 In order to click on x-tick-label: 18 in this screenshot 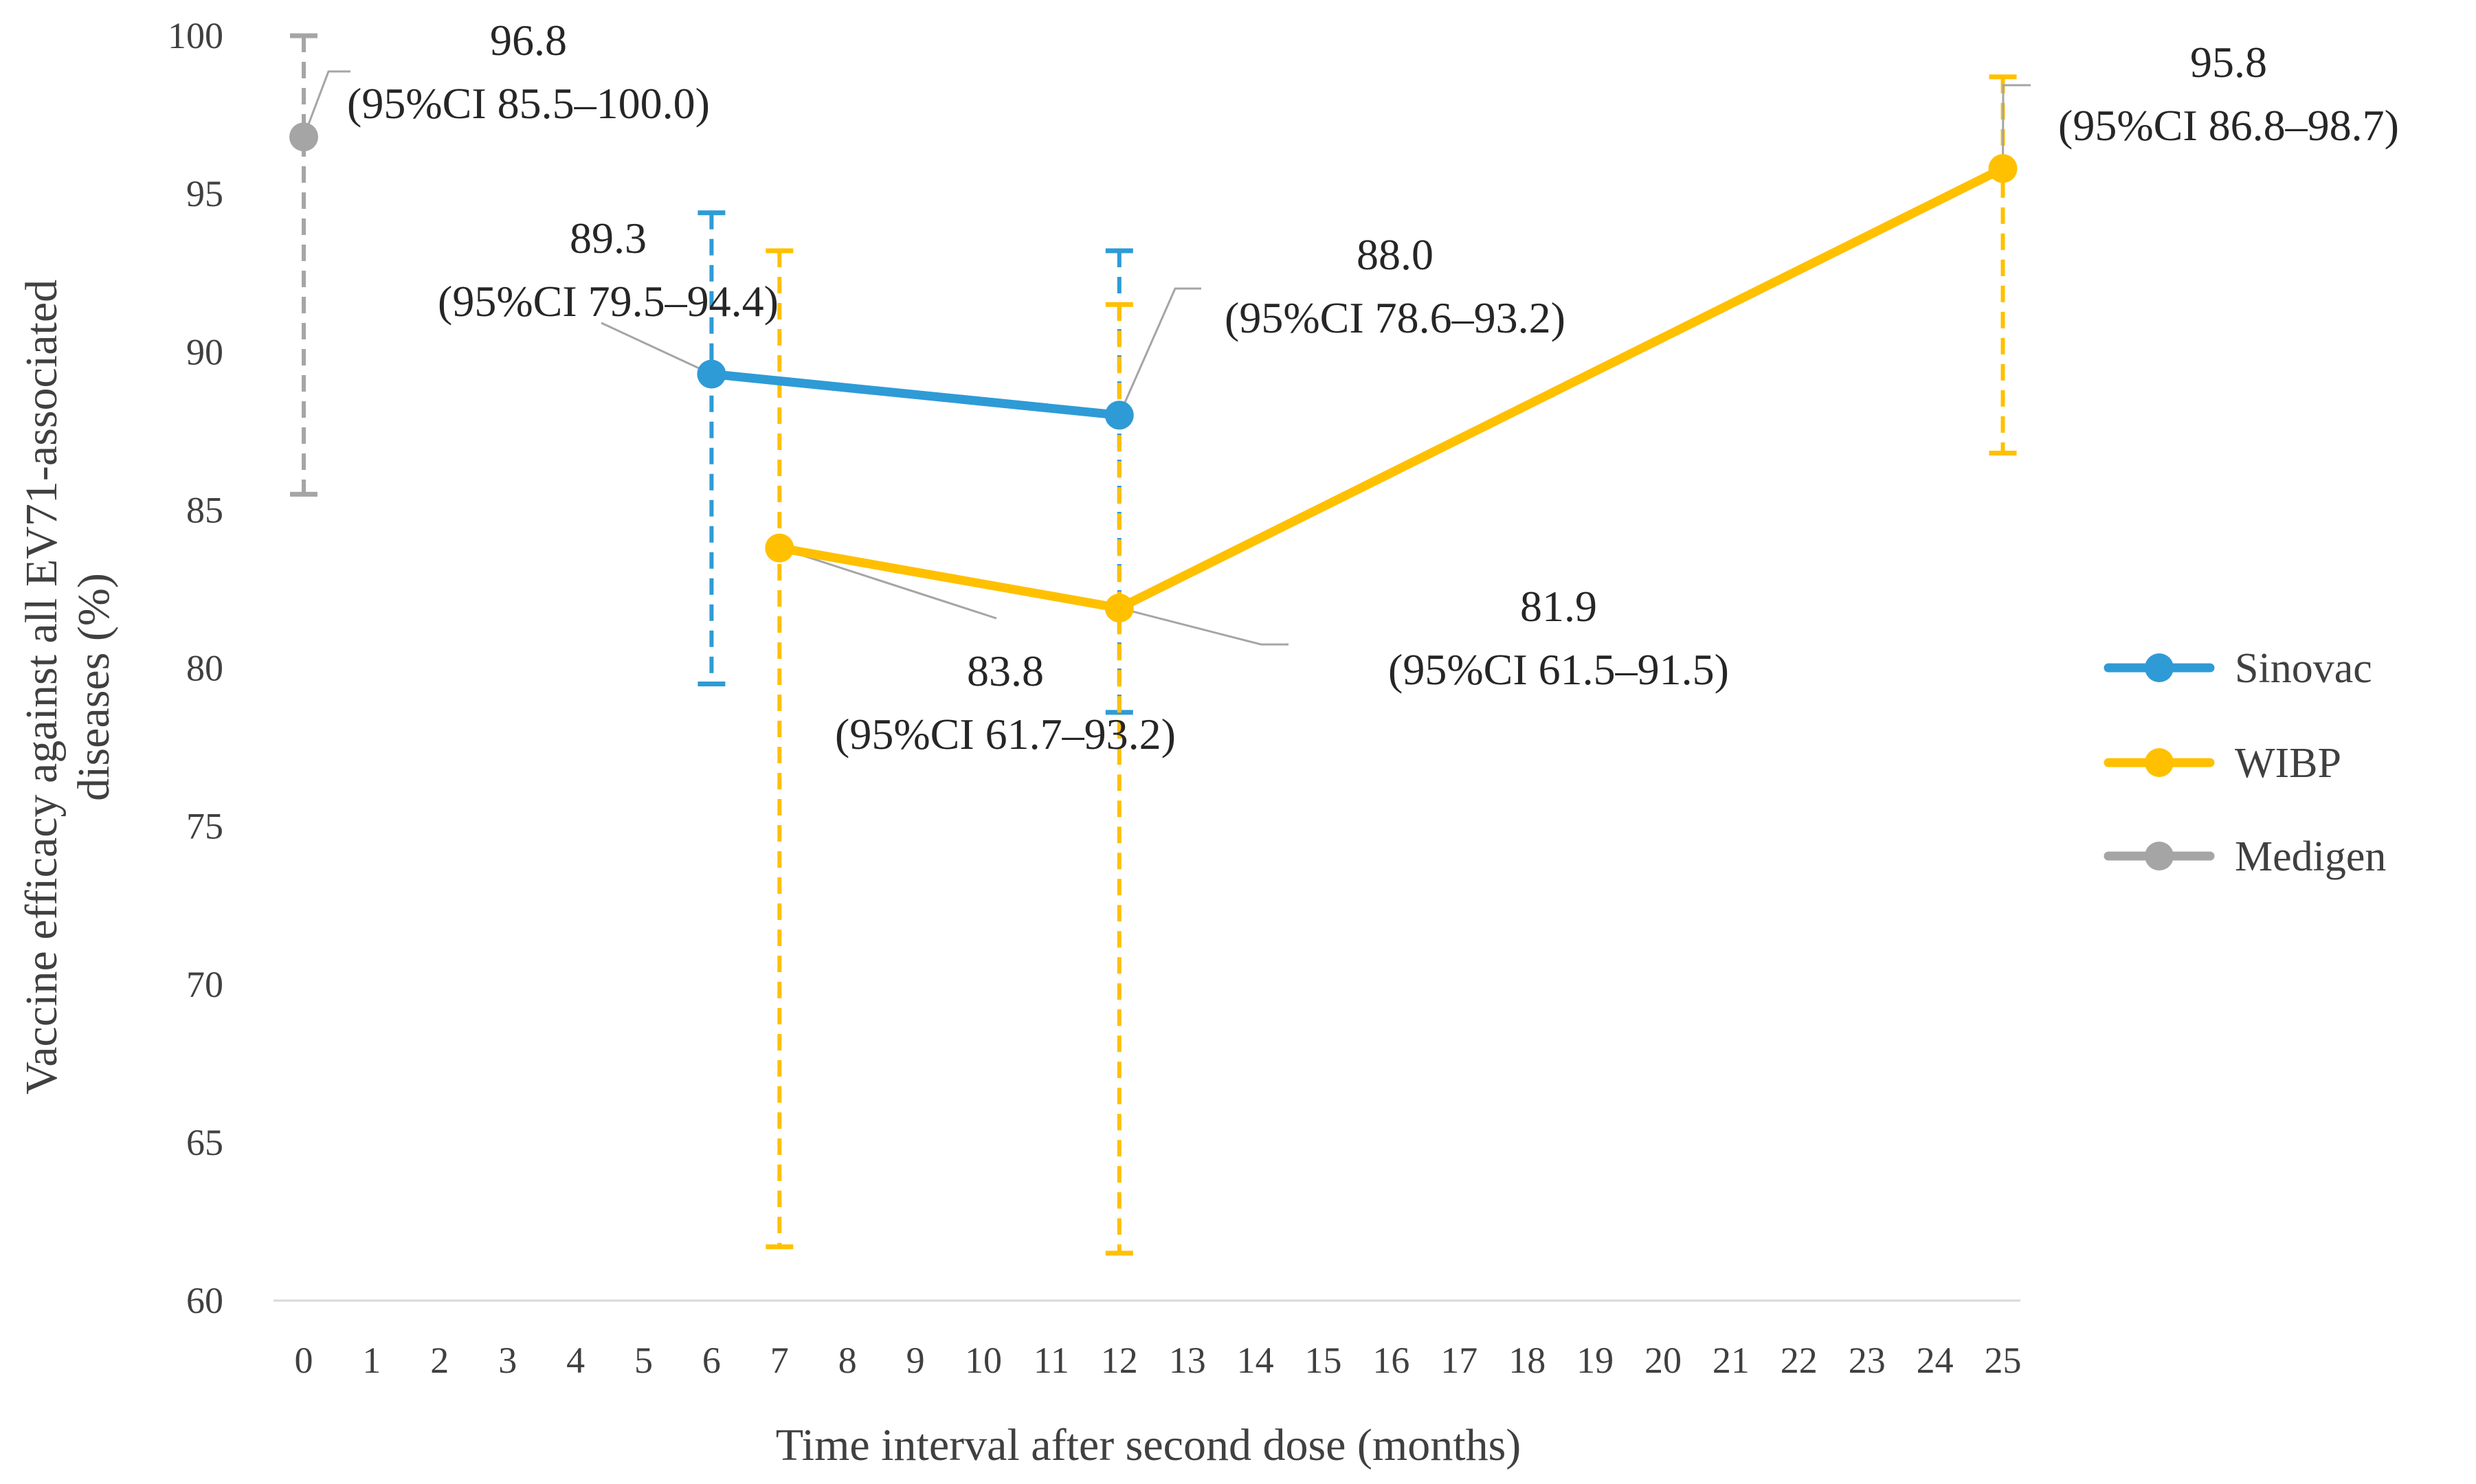, I will do `click(1527, 1360)`.